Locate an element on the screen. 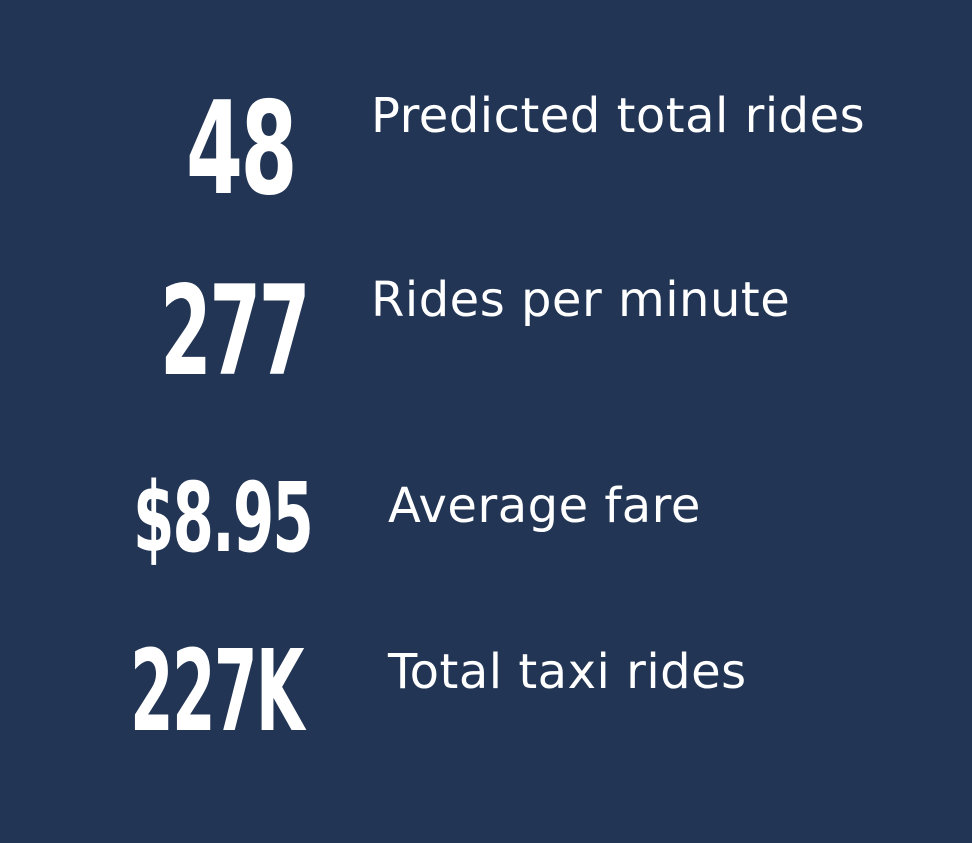 The height and width of the screenshot is (843, 972). predicted-total-rides-value: 48 is located at coordinates (241, 149).